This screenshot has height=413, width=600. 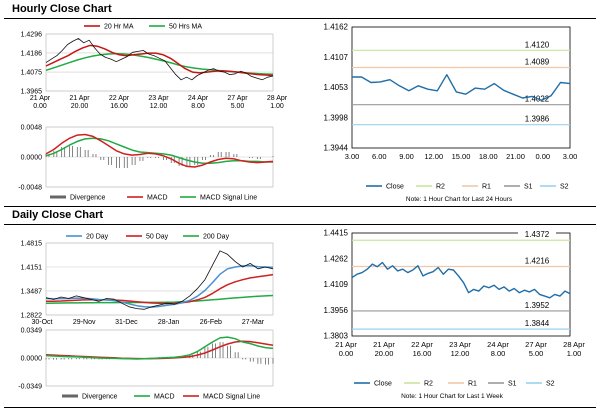 I want to click on daily-week-x-tick: 28 Apr, so click(x=574, y=344).